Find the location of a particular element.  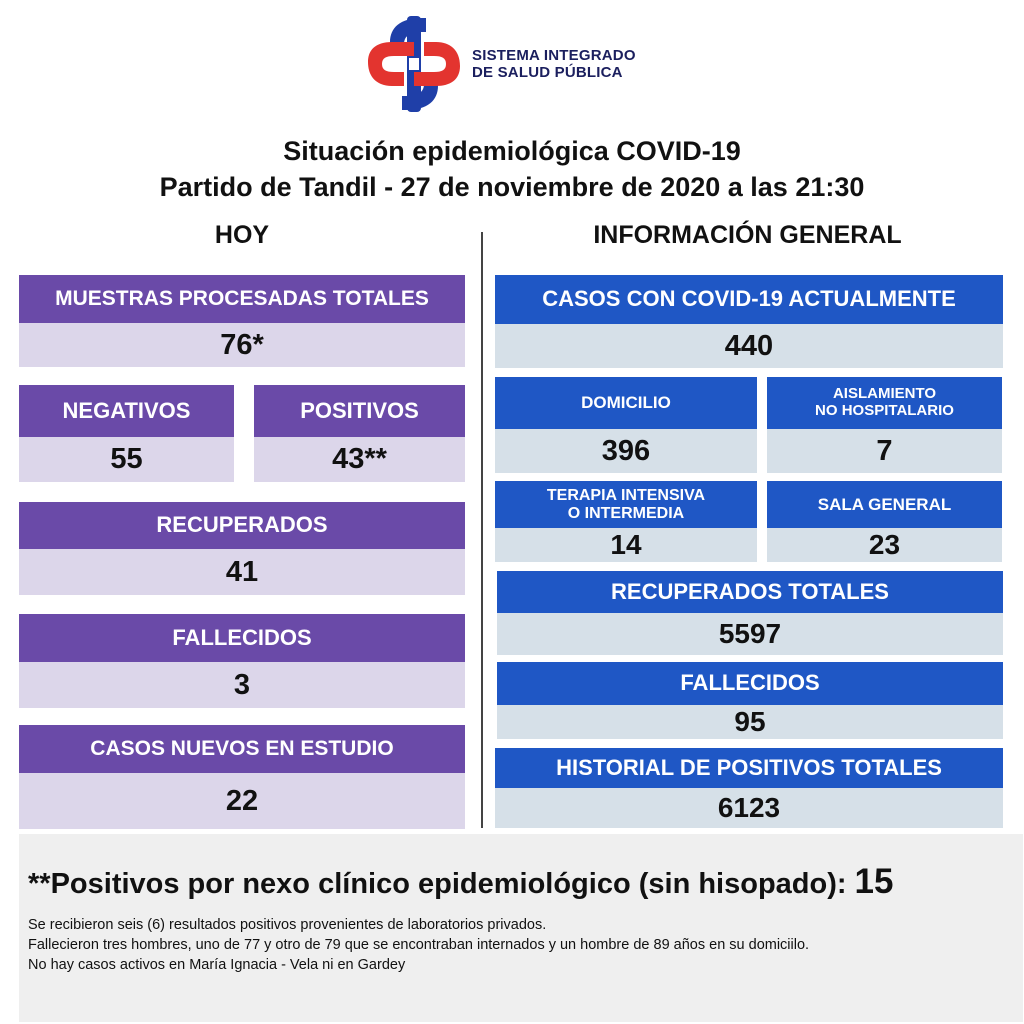

positivos-header: POSITIVOS is located at coordinates (359, 411).